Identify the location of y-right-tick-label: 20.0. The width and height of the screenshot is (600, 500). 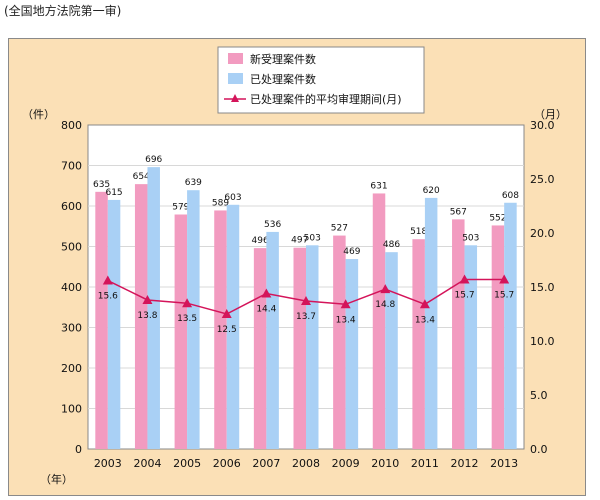
(542, 233).